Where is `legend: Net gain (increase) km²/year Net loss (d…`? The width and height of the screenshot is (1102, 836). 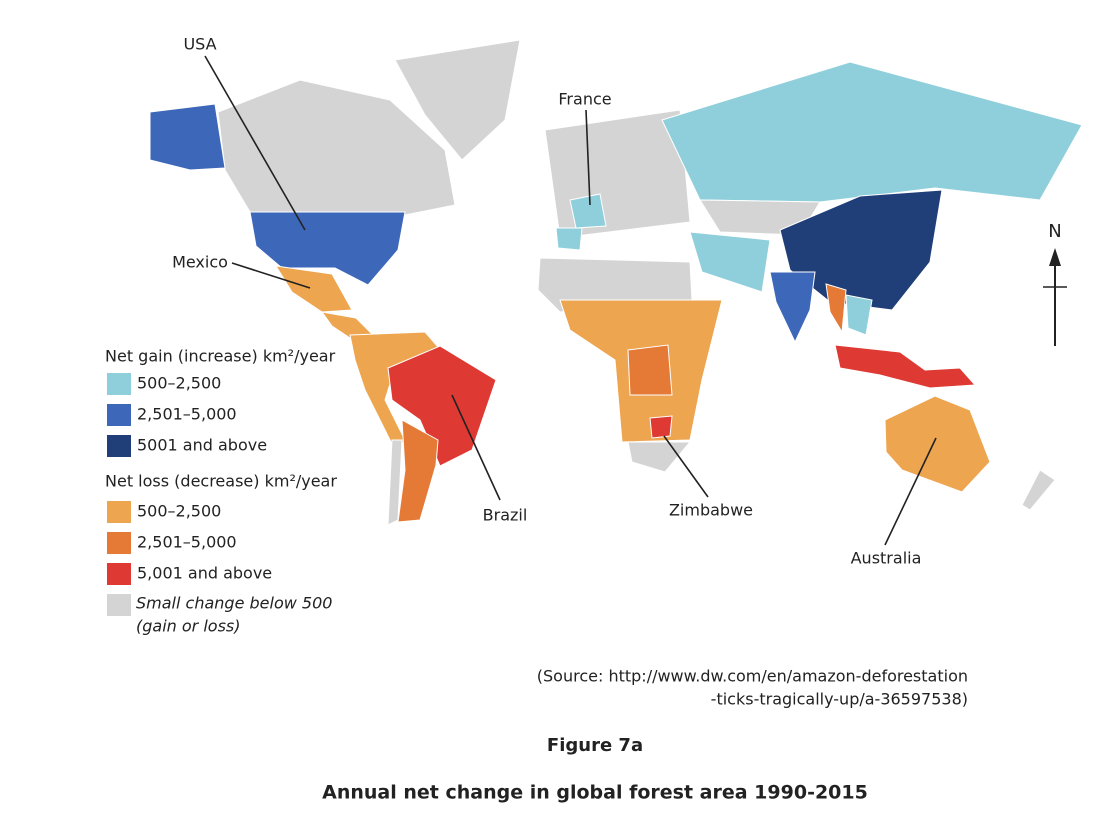
legend: Net gain (increase) km²/year Net loss (d… is located at coordinates (221, 491).